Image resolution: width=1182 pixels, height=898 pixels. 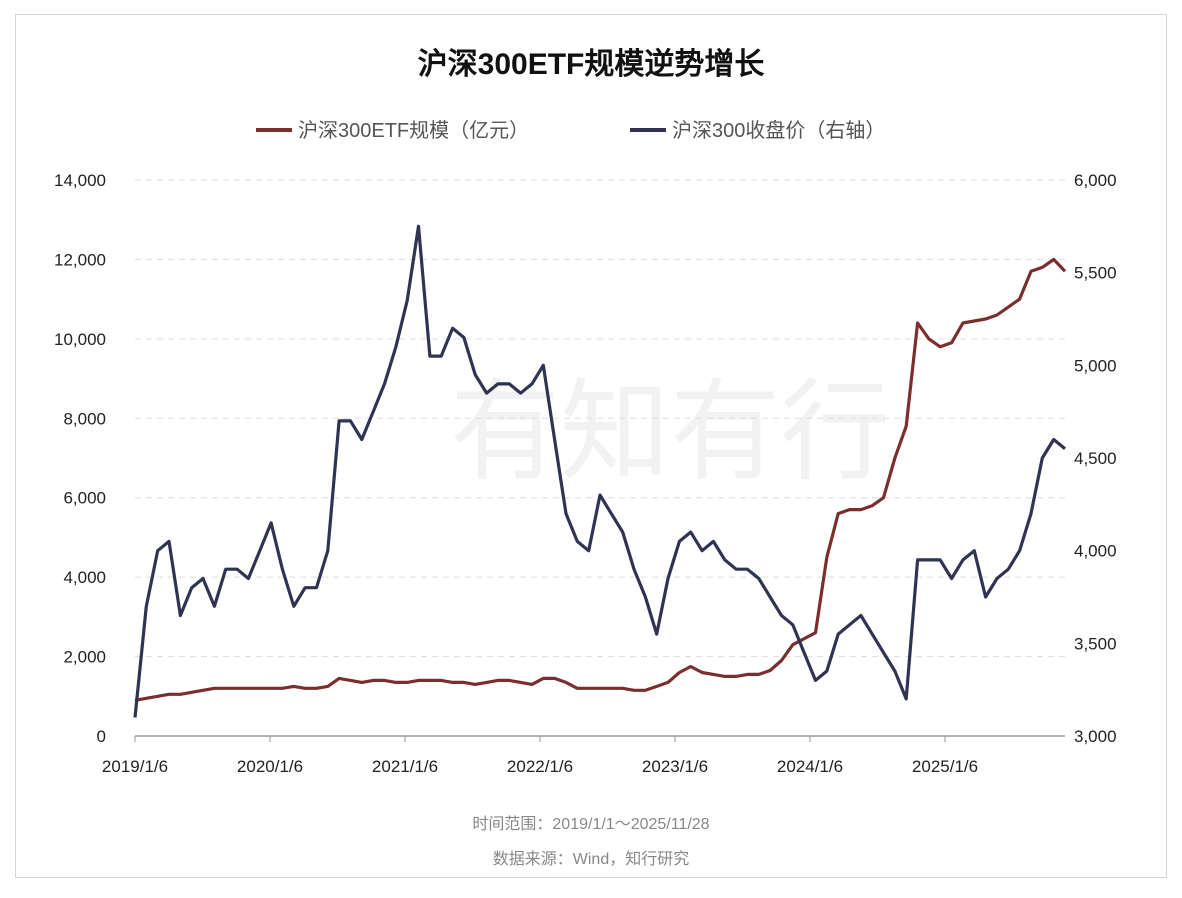 I want to click on chart-title: 沪深300ETF规模逆势增长, so click(x=591, y=64).